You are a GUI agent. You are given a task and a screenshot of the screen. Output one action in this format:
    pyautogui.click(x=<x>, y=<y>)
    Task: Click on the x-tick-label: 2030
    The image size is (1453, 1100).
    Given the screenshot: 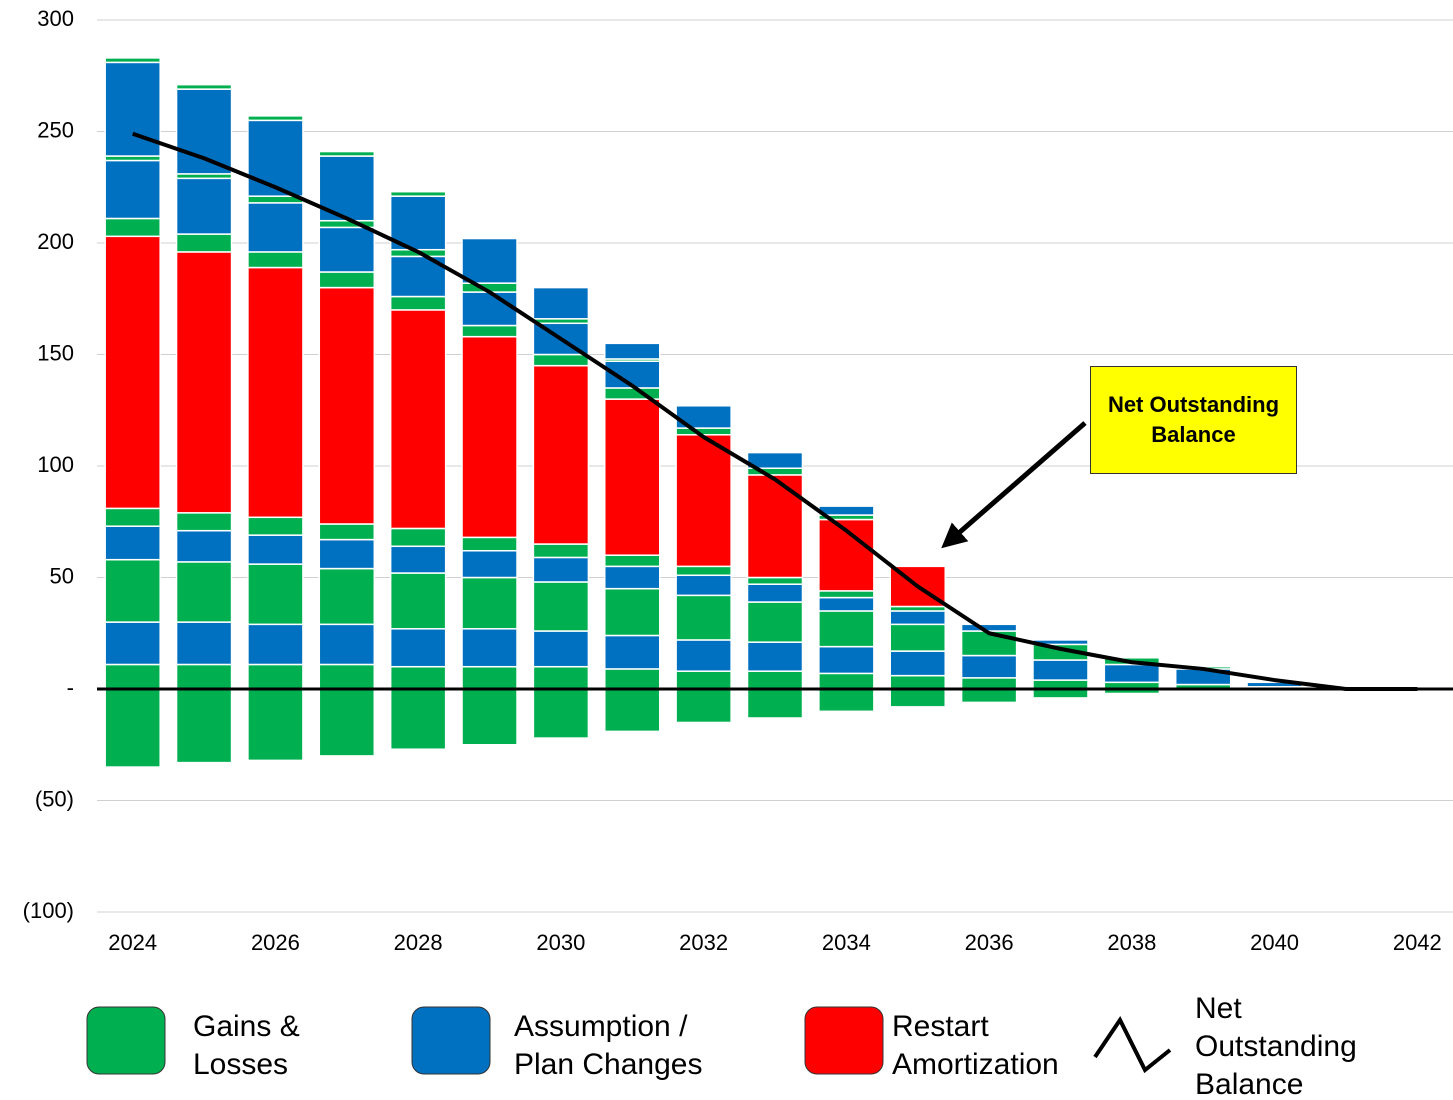 What is the action you would take?
    pyautogui.click(x=560, y=942)
    